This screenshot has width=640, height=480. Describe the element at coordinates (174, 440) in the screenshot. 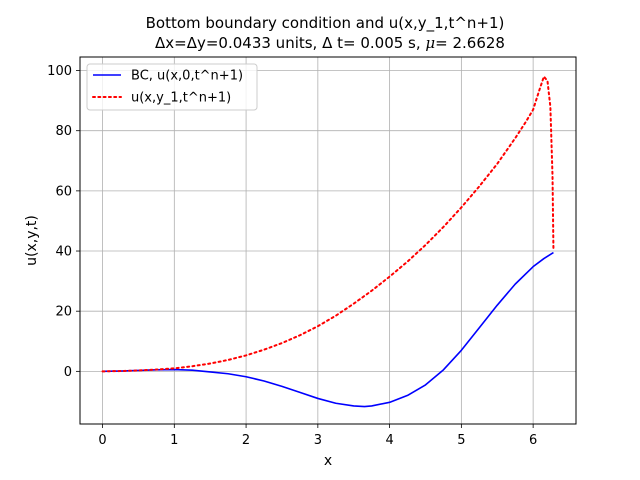

I see `x-tick-label: 1` at that location.